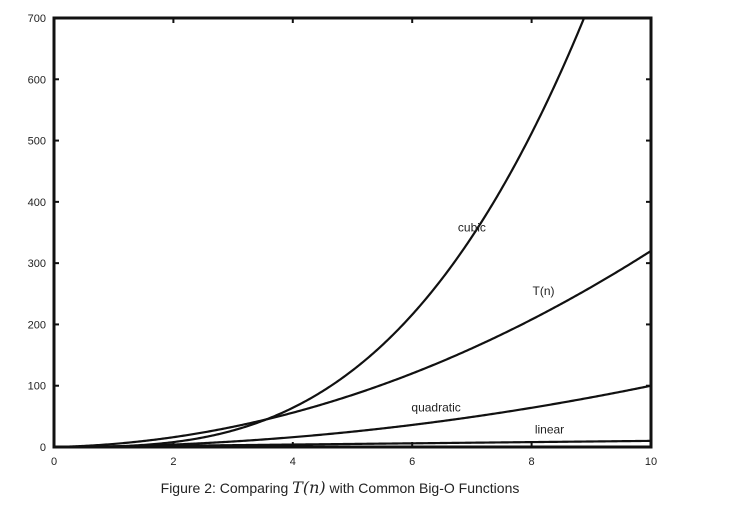 The width and height of the screenshot is (733, 512). What do you see at coordinates (37, 142) in the screenshot?
I see `y-tick-label-5: 500` at bounding box center [37, 142].